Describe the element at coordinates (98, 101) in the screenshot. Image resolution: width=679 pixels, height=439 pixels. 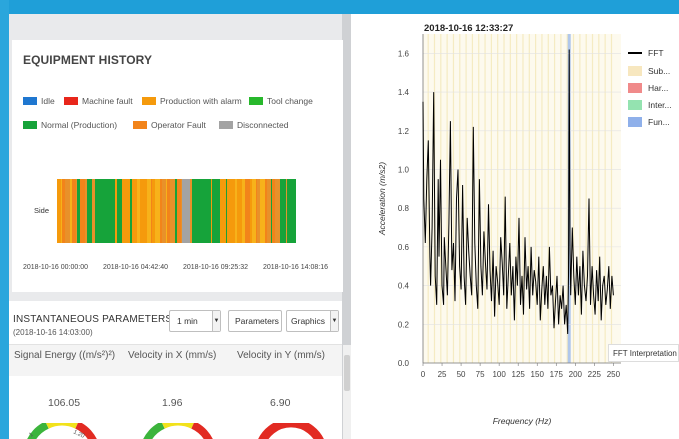
I see `legend-item-machine-fault: Machine fault` at that location.